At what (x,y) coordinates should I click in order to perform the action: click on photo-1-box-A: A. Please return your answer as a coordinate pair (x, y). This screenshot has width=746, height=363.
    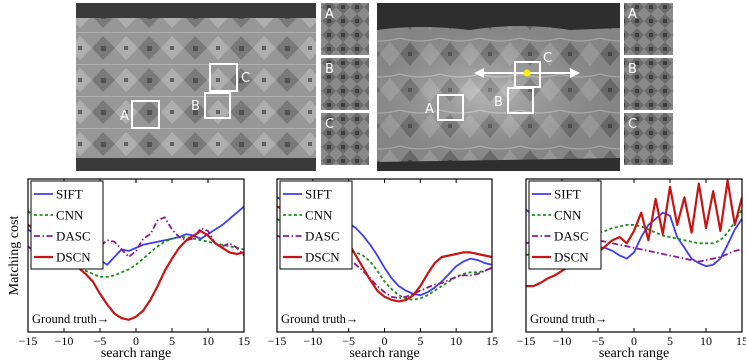
    Looking at the image, I should click on (140, 114).